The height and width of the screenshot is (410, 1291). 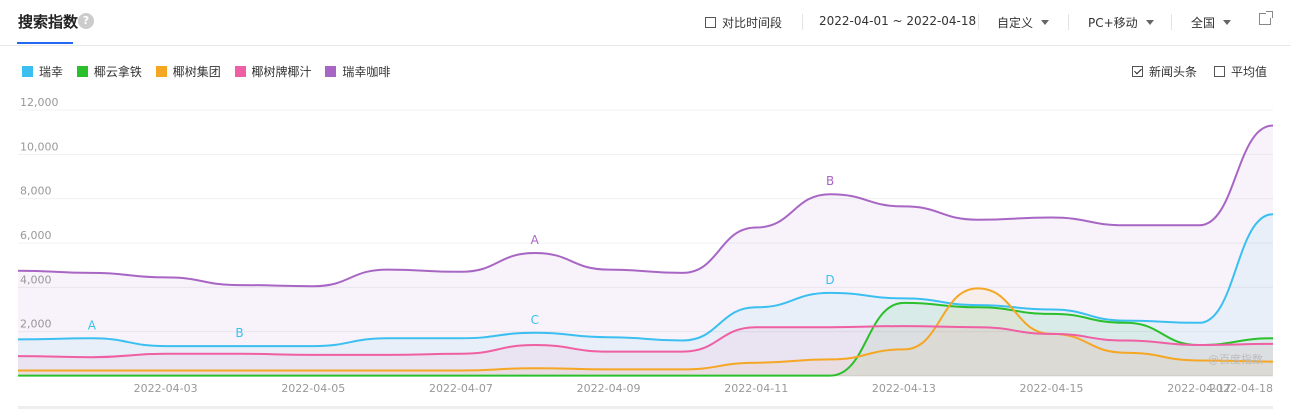 I want to click on compare-label: 对比时间段, so click(x=752, y=23).